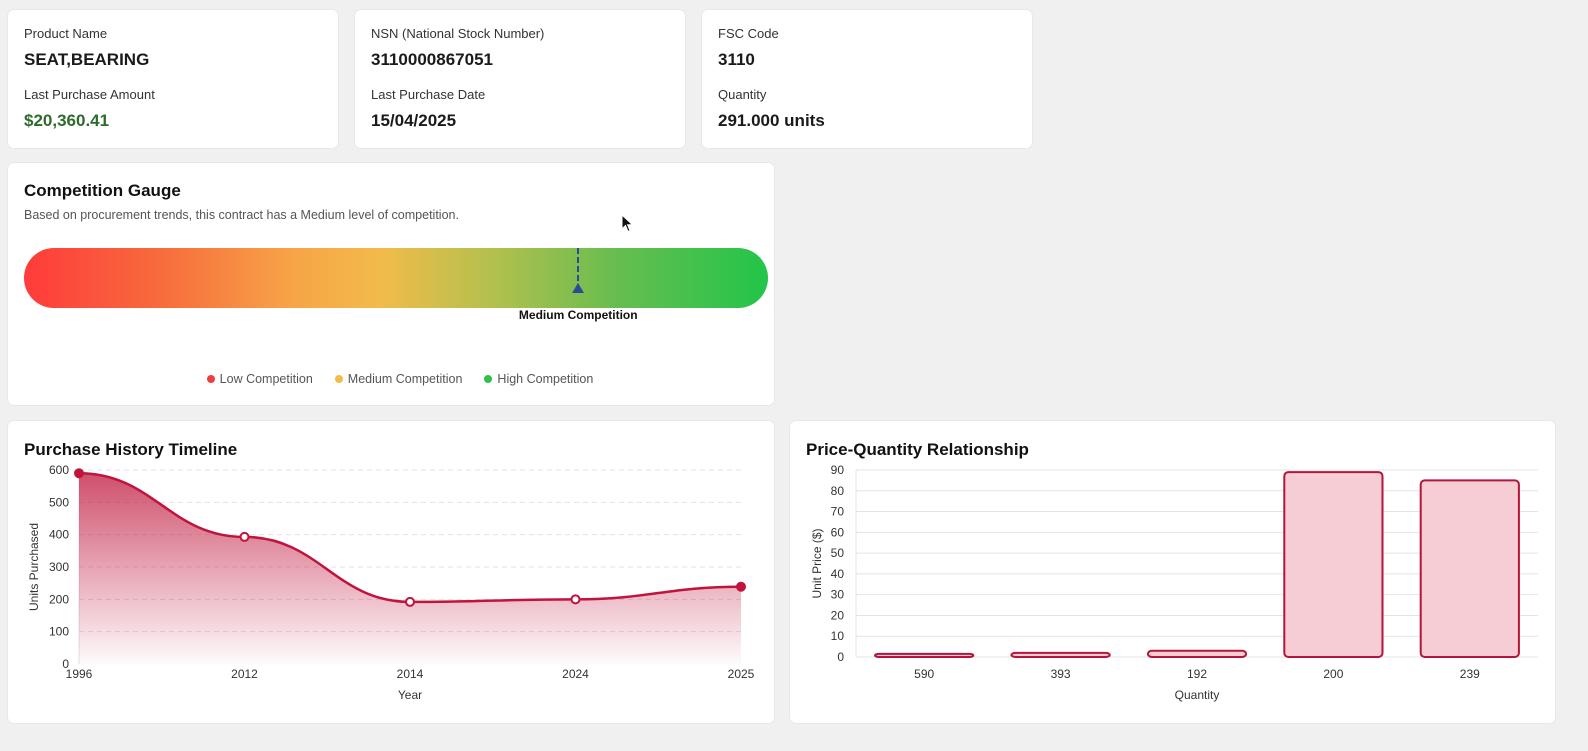 This screenshot has height=751, width=1588. I want to click on legend-dot-low-icon, so click(210, 379).